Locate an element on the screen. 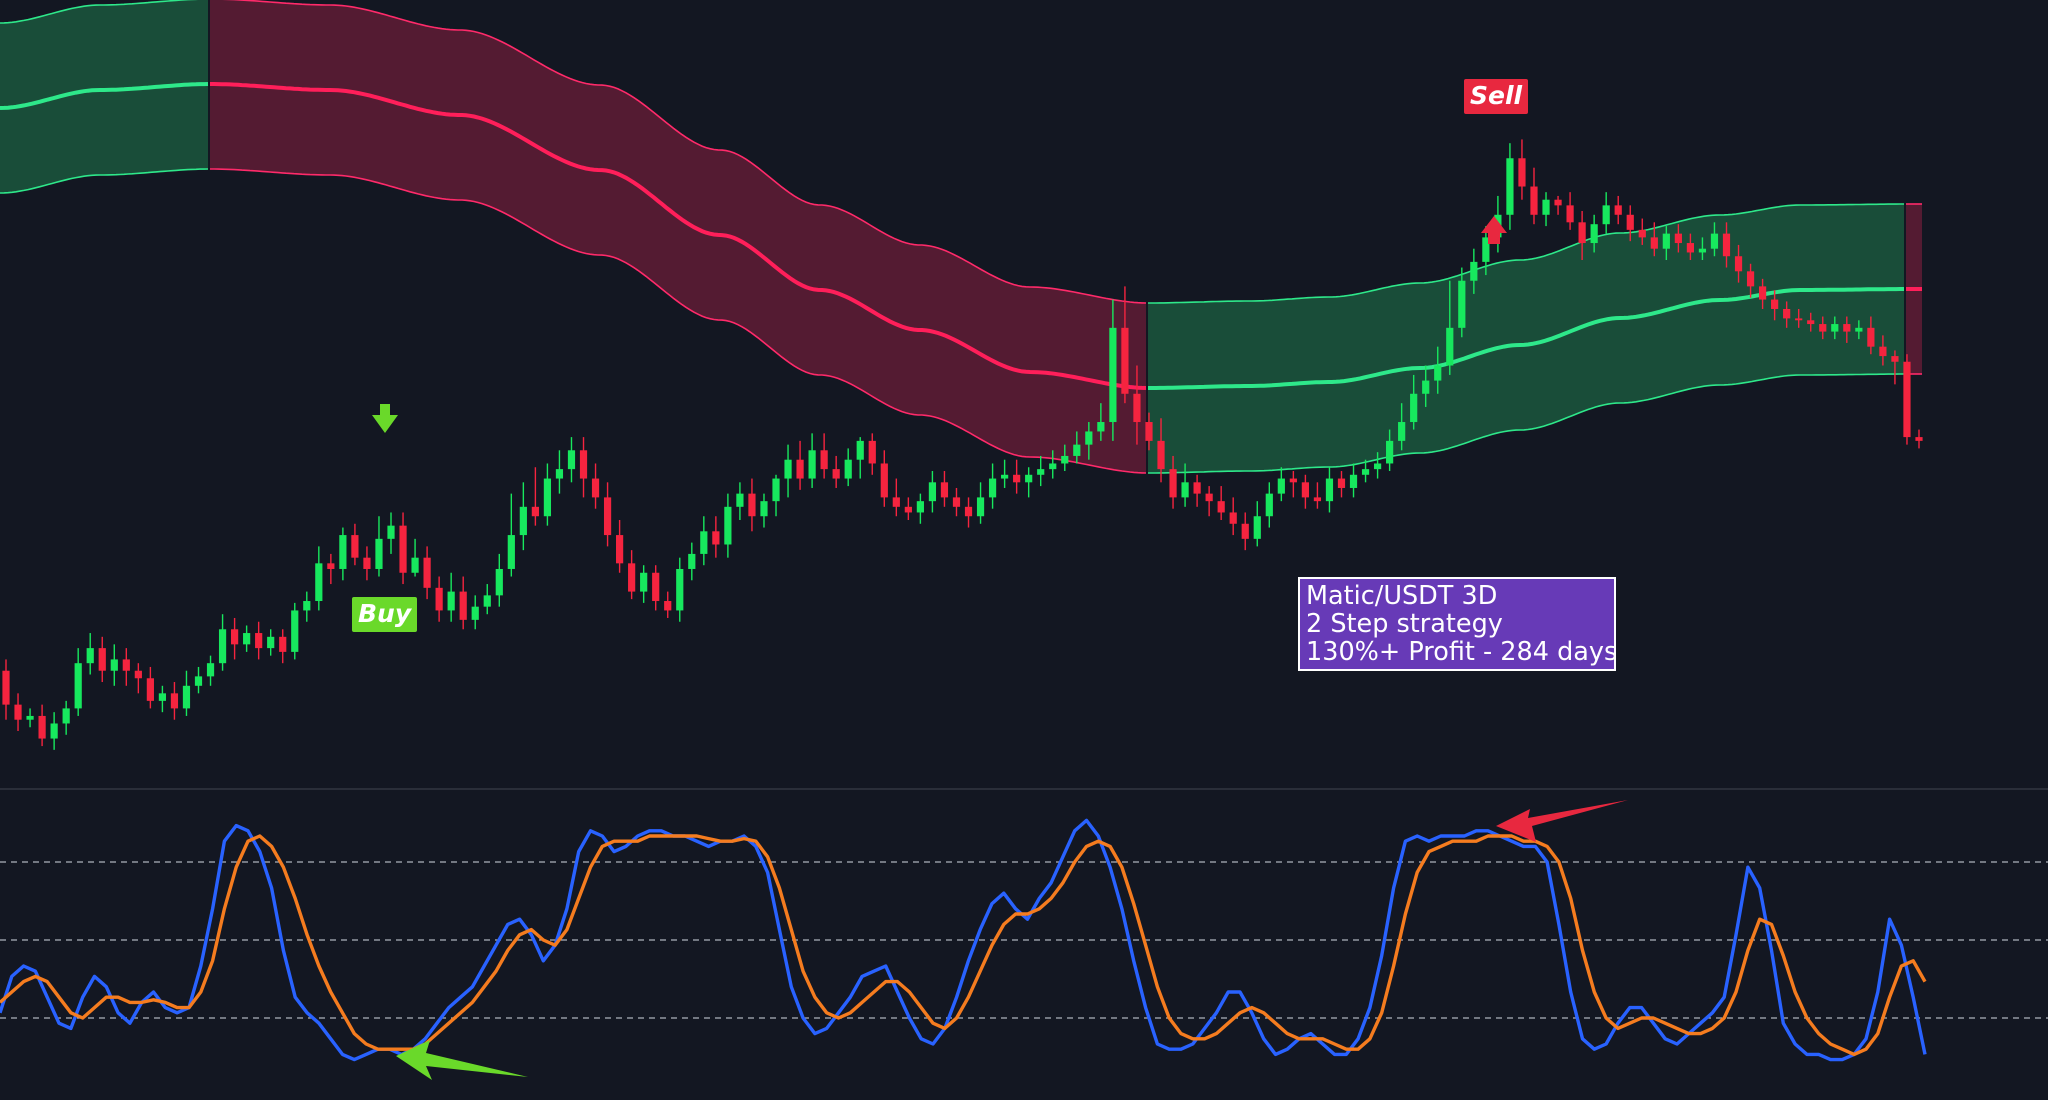 The width and height of the screenshot is (2048, 1100). band-upper-bearish is located at coordinates (684, 152).